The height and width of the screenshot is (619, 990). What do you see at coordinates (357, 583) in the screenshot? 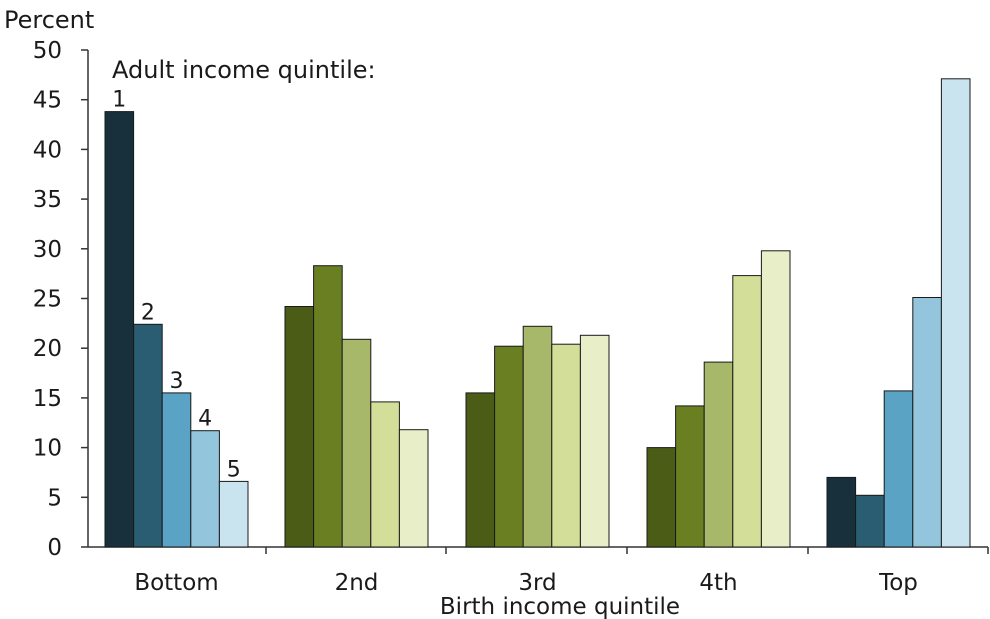
I see `x-tick-label: 2nd` at bounding box center [357, 583].